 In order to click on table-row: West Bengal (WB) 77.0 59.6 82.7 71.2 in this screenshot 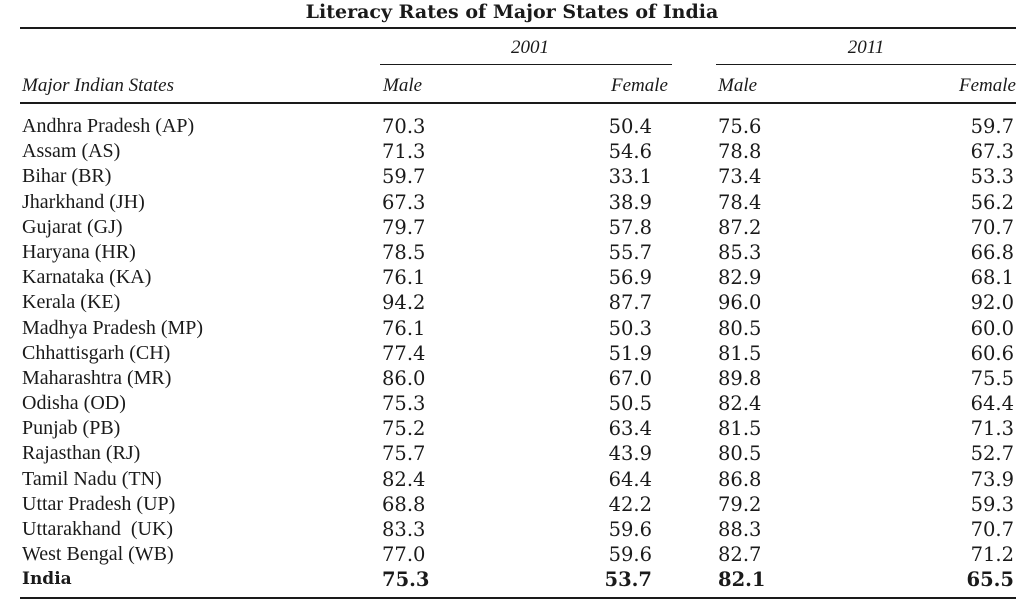, I will do `click(512, 554)`.